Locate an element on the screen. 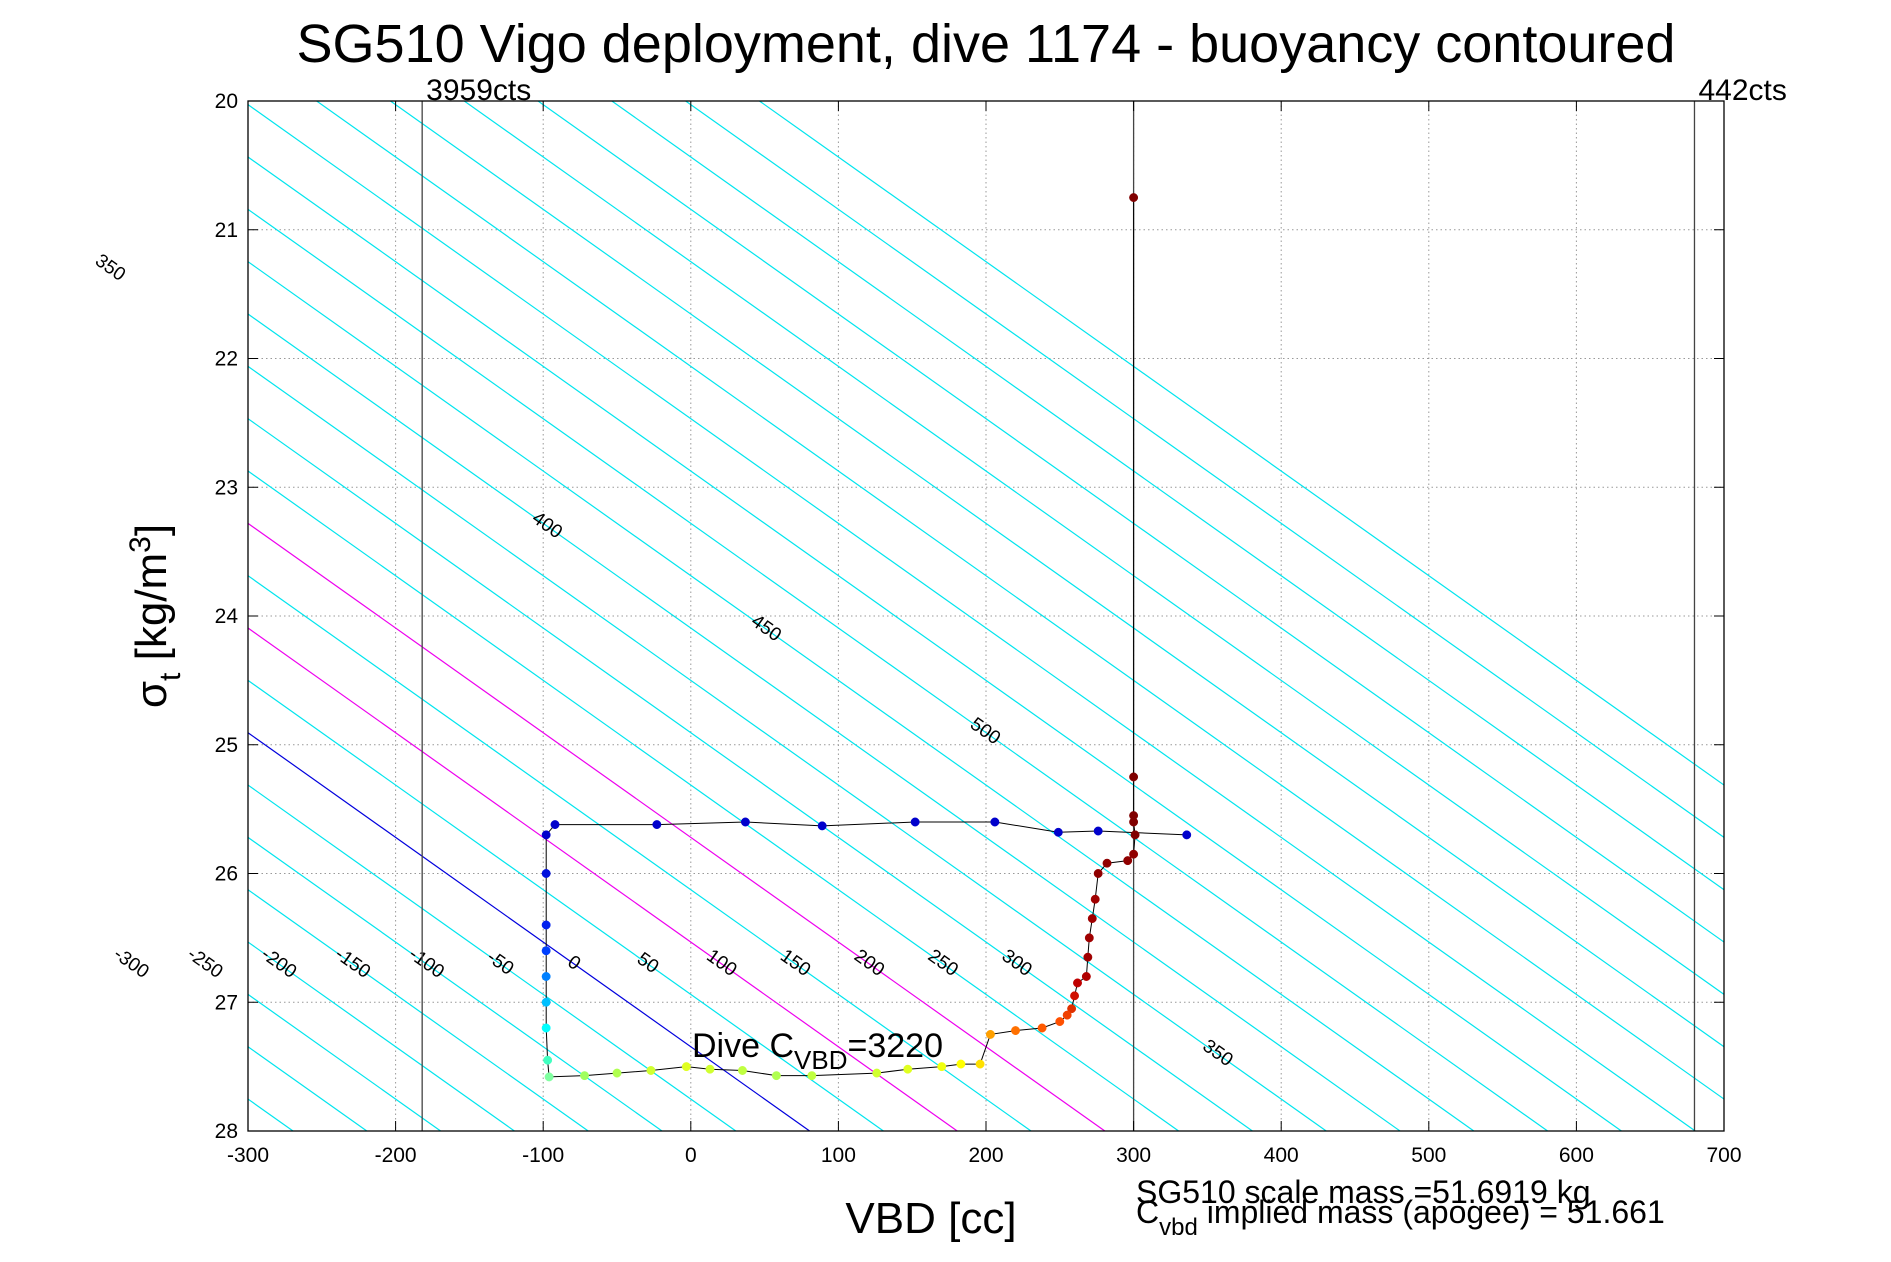 Image resolution: width=1891 pixels, height=1262 pixels. x-tick-label: -300 is located at coordinates (248, 1155).